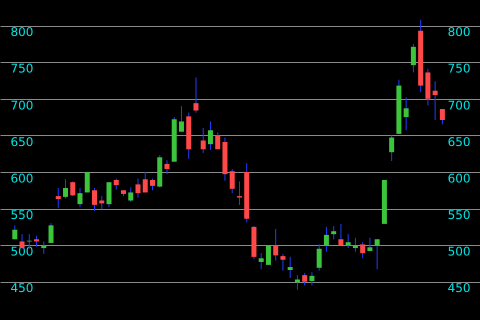 The image size is (480, 320). Describe the element at coordinates (22, 105) in the screenshot. I see `y-tick-label: 700` at that location.